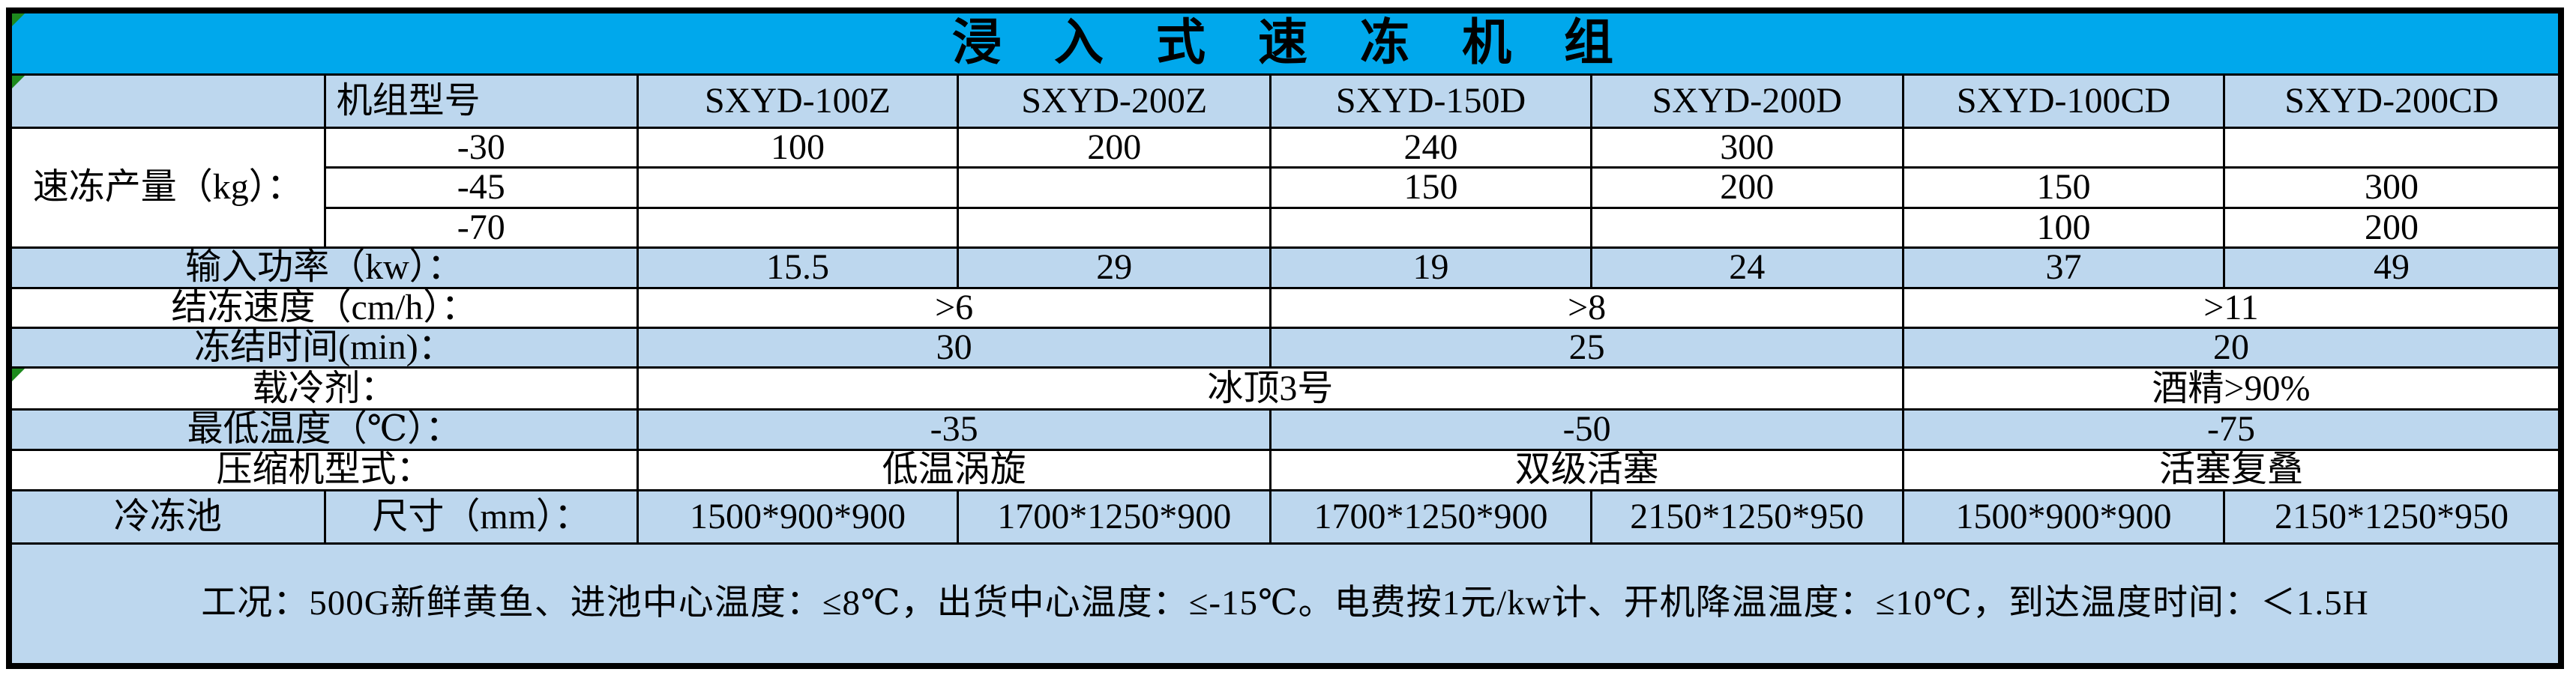  I want to click on power-row: 输入功率（kw）： 15.5 29 19 24 37 49, so click(1285, 268).